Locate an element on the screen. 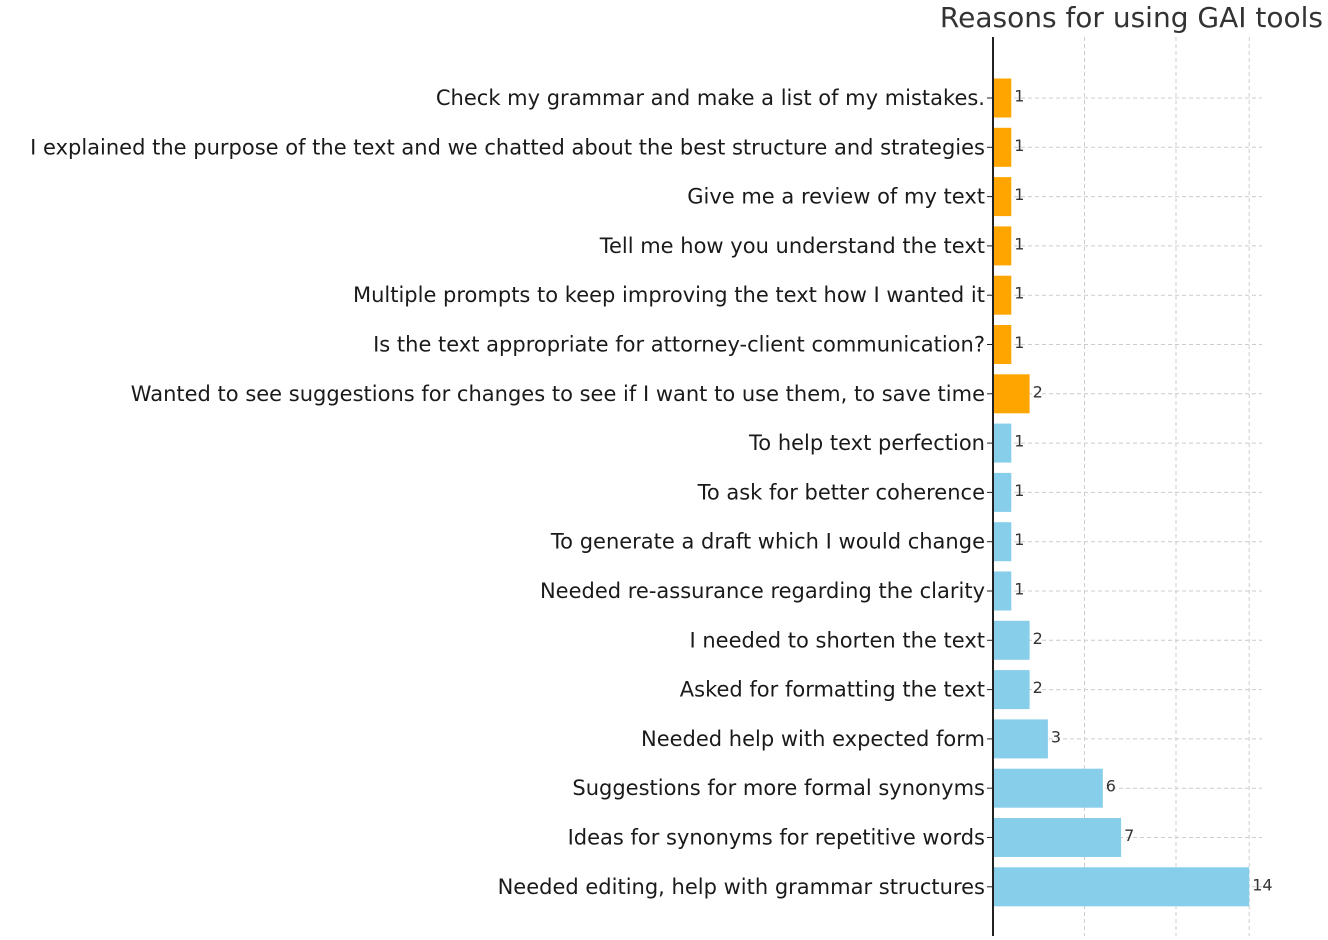 The width and height of the screenshot is (1328, 940). category-label: I needed to shorten the text is located at coordinates (838, 640).